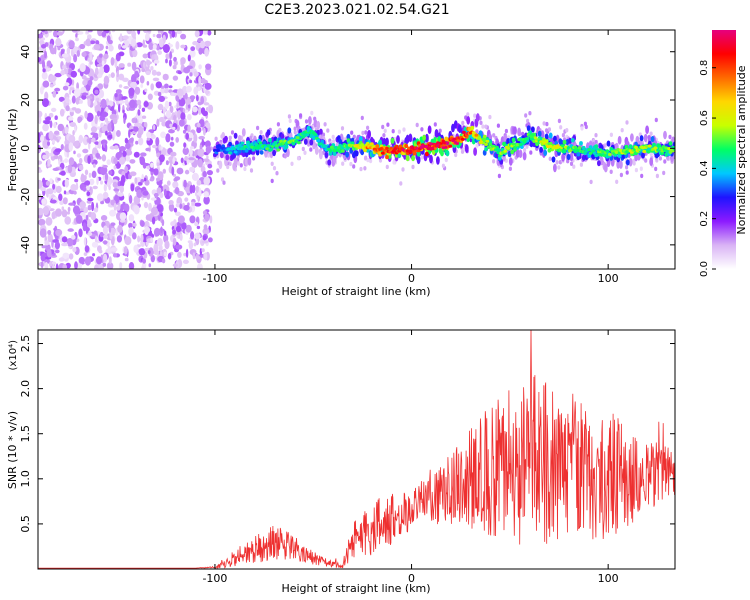 Image resolution: width=750 pixels, height=600 pixels. What do you see at coordinates (741, 149) in the screenshot?
I see `colorbar-label: Normalized spectral amplitude` at bounding box center [741, 149].